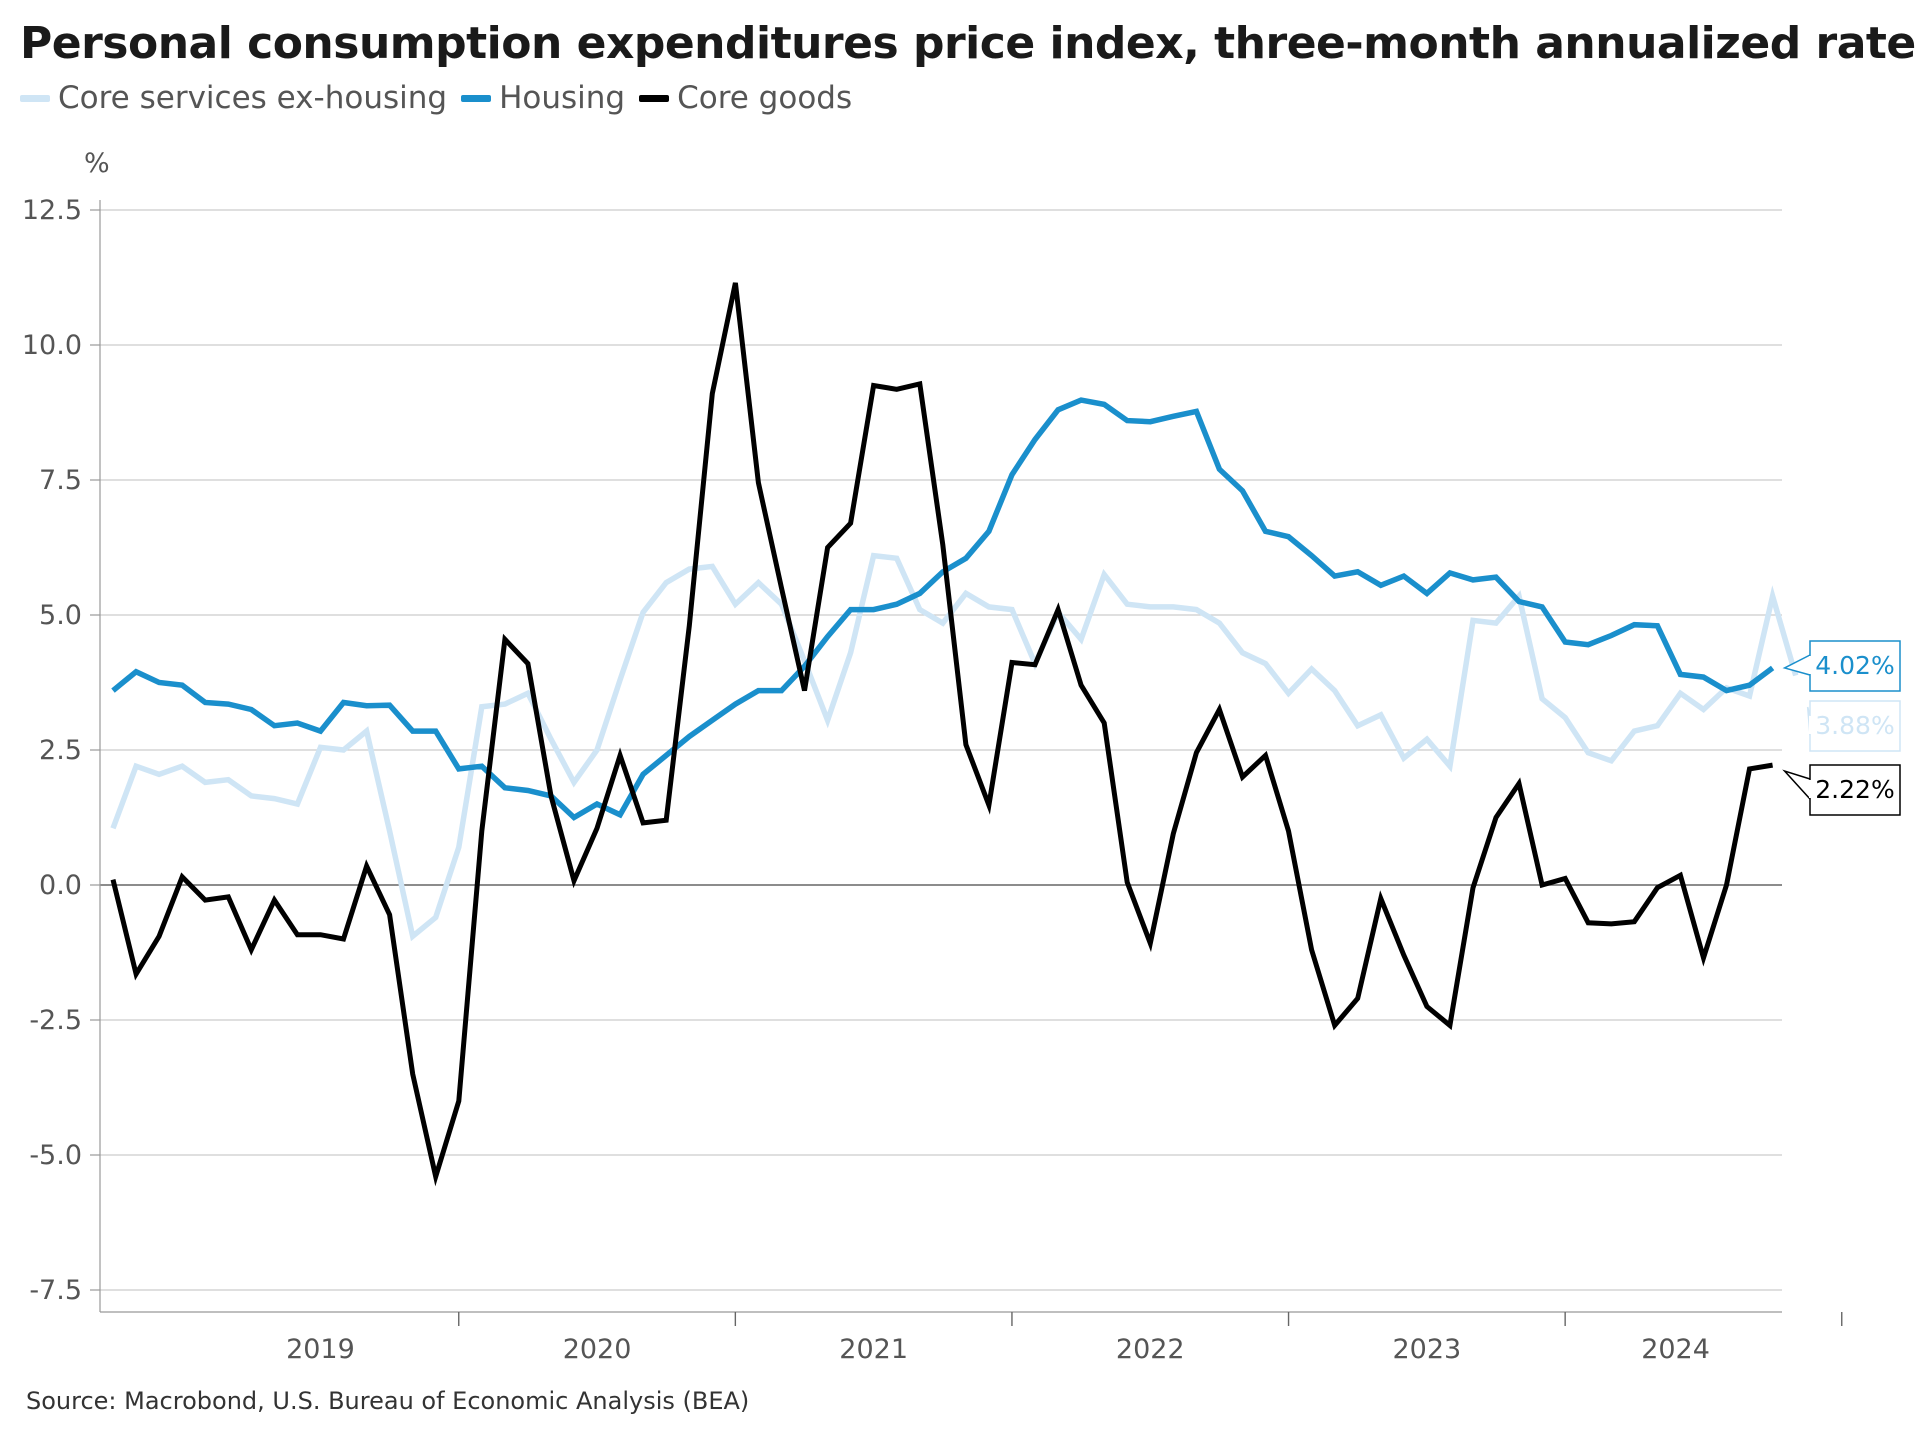 The image size is (1920, 1440). Describe the element at coordinates (55, 1020) in the screenshot. I see `y-tick-label: -2.5` at that location.